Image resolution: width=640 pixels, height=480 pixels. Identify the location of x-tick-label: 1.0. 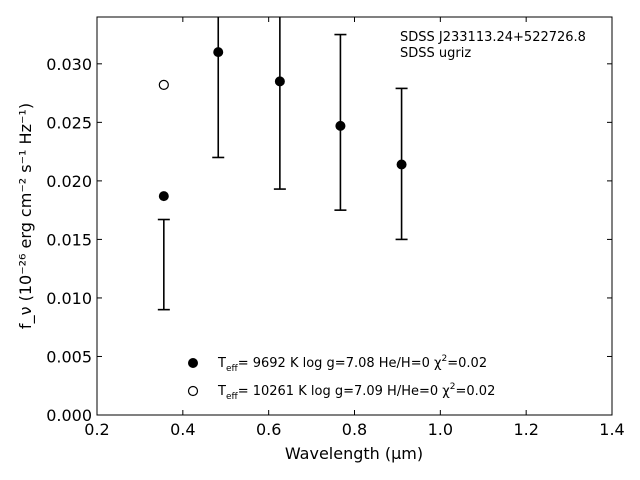
(440, 429).